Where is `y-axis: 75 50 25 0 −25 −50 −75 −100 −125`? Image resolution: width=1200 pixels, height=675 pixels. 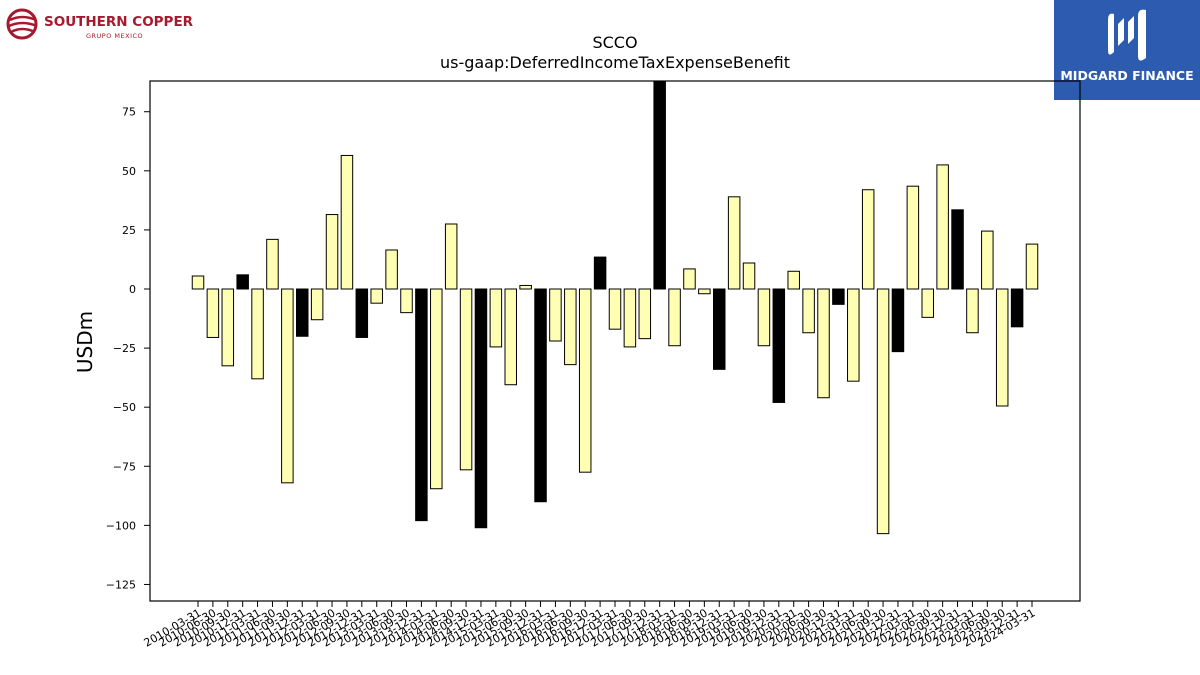
y-axis: 75 50 25 0 −25 −50 −75 −100 −125 is located at coordinates (128, 348).